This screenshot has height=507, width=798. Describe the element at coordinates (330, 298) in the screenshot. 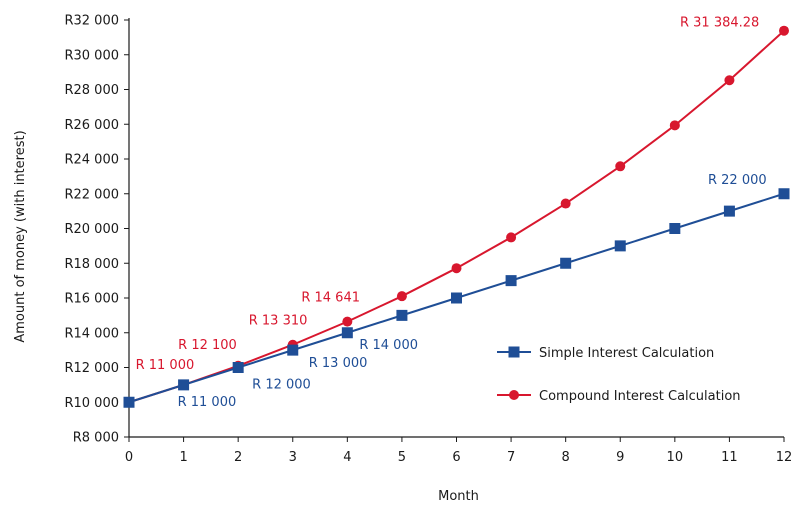

I see `compound-data-label: R 14 641` at that location.